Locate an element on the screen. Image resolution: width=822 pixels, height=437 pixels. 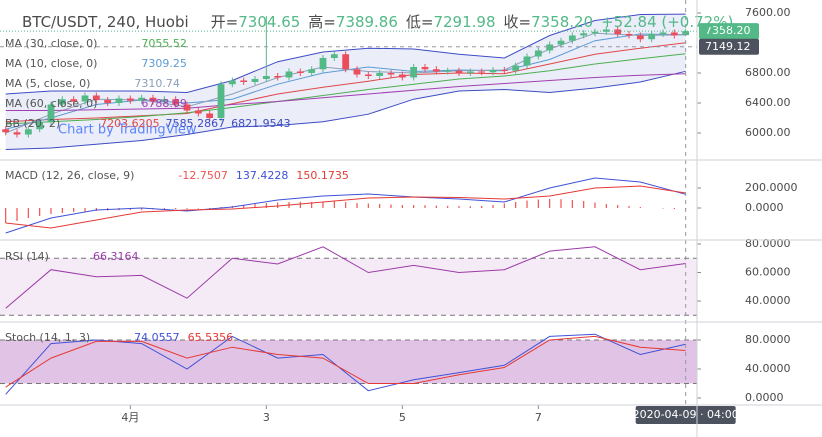
legend: MA (5, close, 0) 7310.74 is located at coordinates (92, 83).